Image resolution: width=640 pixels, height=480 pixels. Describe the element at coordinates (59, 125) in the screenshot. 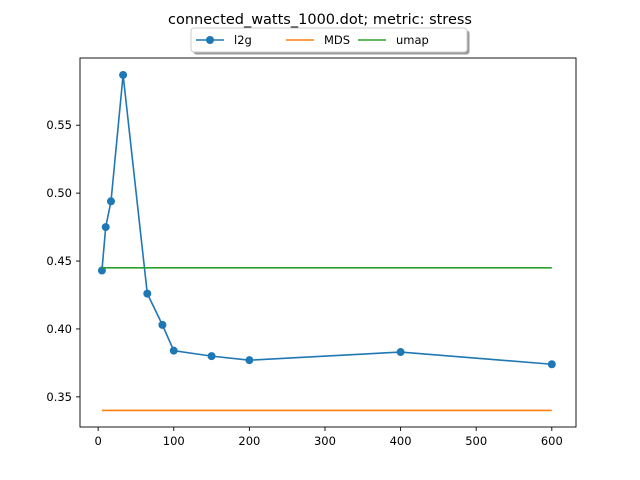

I see `y-tick-label: 0.55` at that location.